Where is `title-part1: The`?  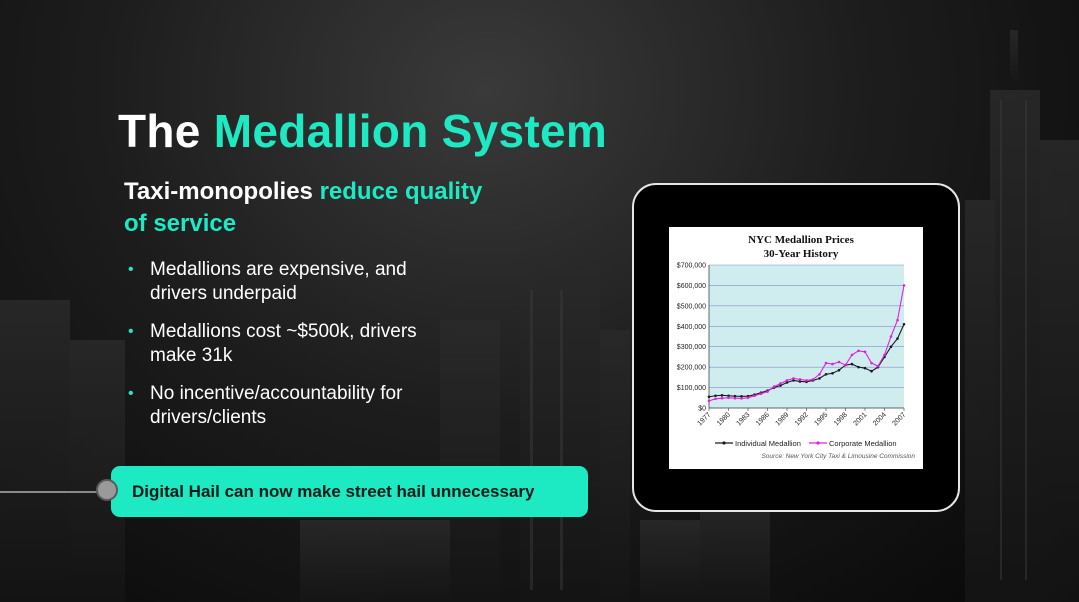 title-part1: The is located at coordinates (159, 131).